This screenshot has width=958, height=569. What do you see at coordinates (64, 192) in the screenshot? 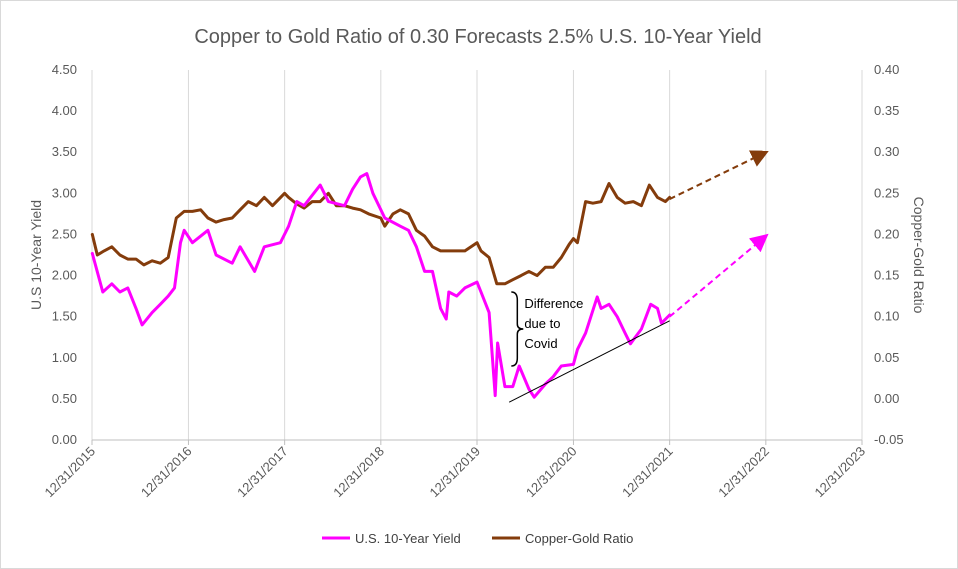
I see `left-tick-label: 3.00` at bounding box center [64, 192].